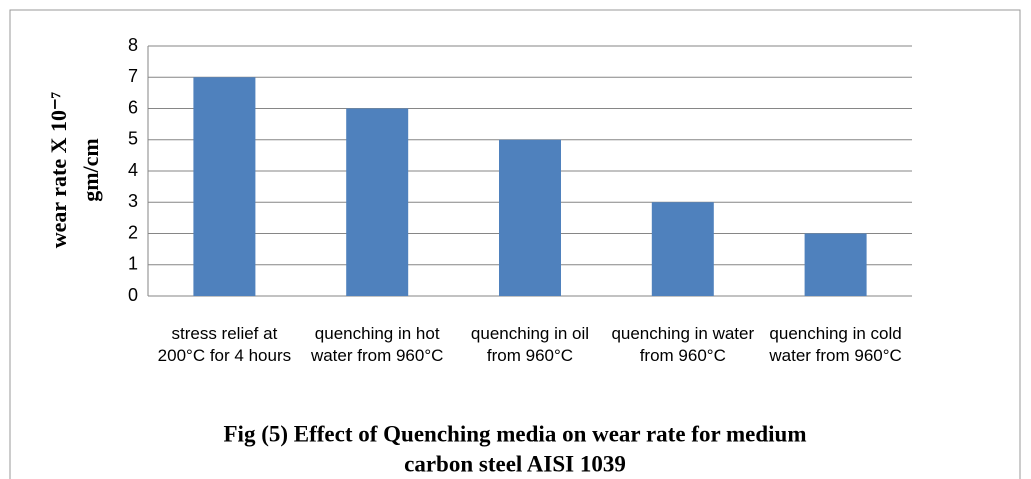 Image resolution: width=1031 pixels, height=479 pixels. Describe the element at coordinates (683, 344) in the screenshot. I see `x-tick-label: quenching in water from 960°C` at that location.